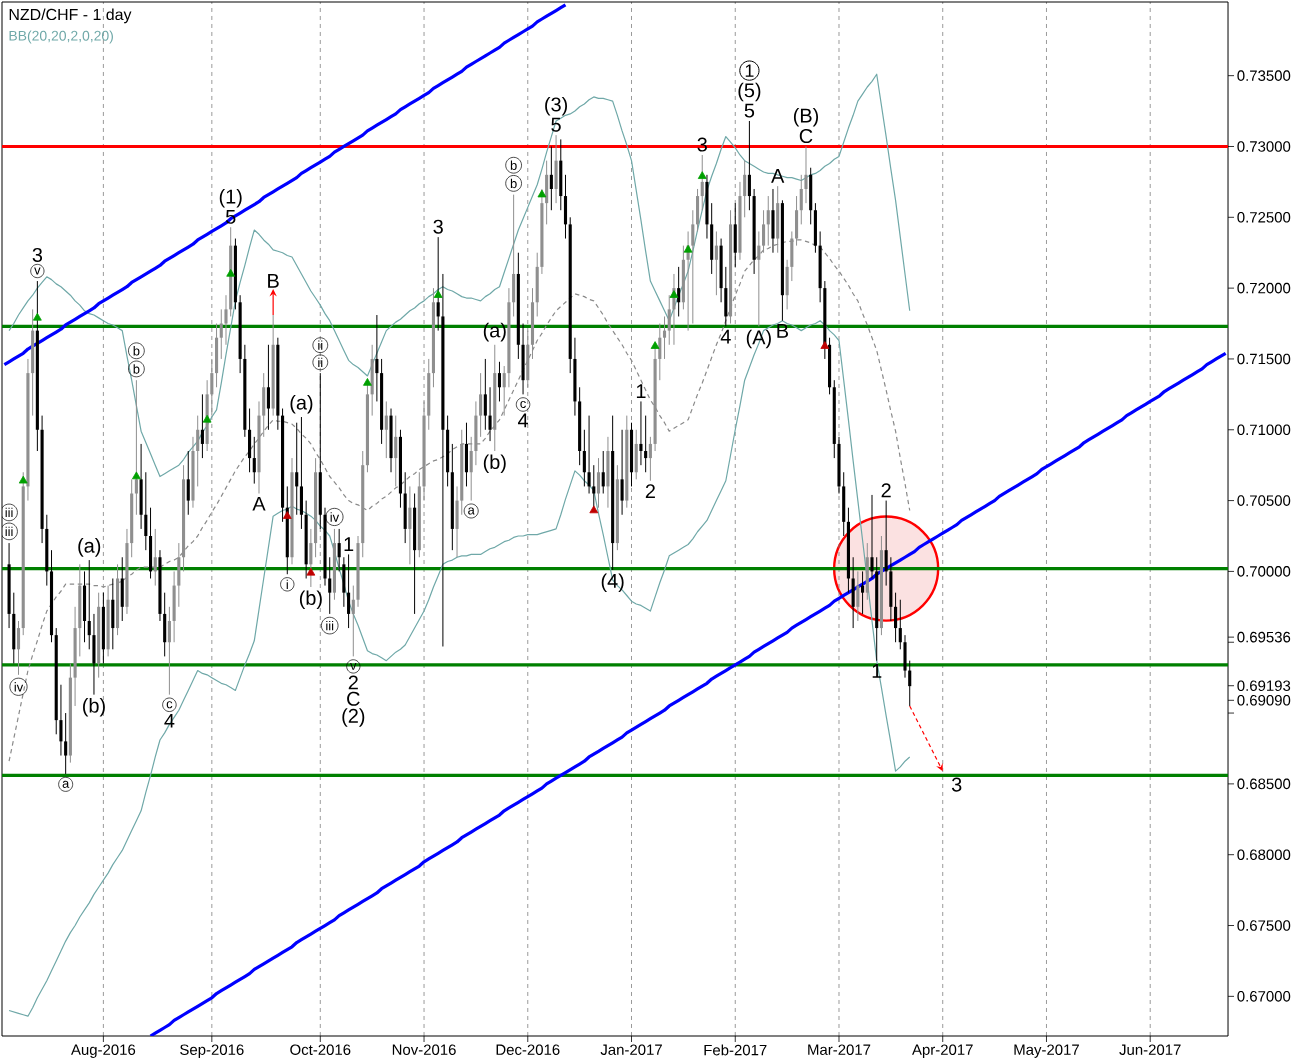  Describe the element at coordinates (230, 198) in the screenshot. I see `annotation: (1)` at that location.